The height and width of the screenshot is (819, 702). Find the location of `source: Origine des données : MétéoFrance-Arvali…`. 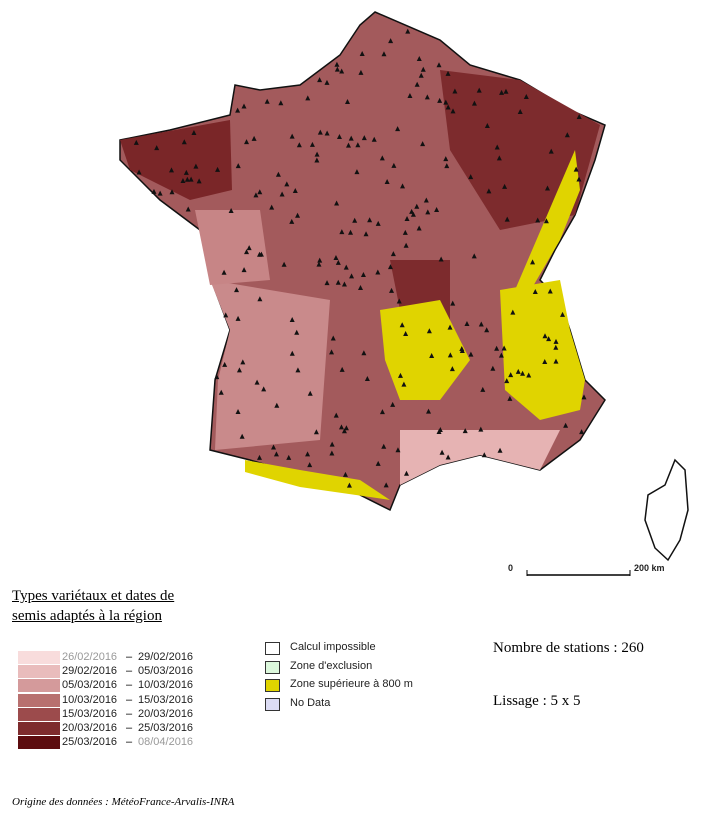

source: Origine des données : MétéoFrance-Arvali… is located at coordinates (123, 802).